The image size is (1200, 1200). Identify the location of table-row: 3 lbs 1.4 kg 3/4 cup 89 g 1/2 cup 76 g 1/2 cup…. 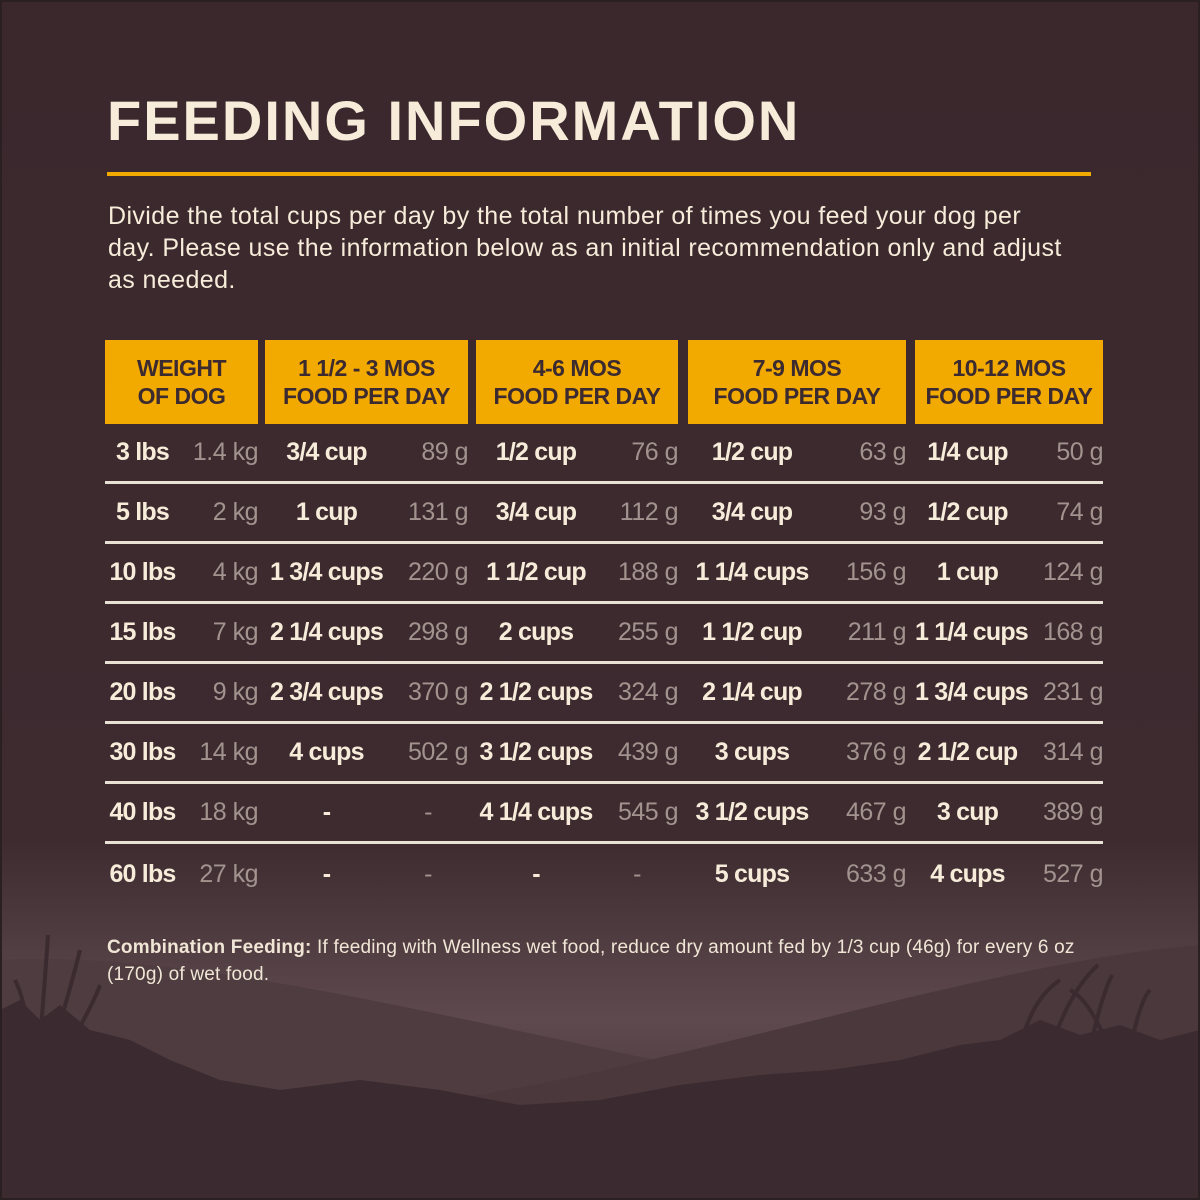
(604, 454).